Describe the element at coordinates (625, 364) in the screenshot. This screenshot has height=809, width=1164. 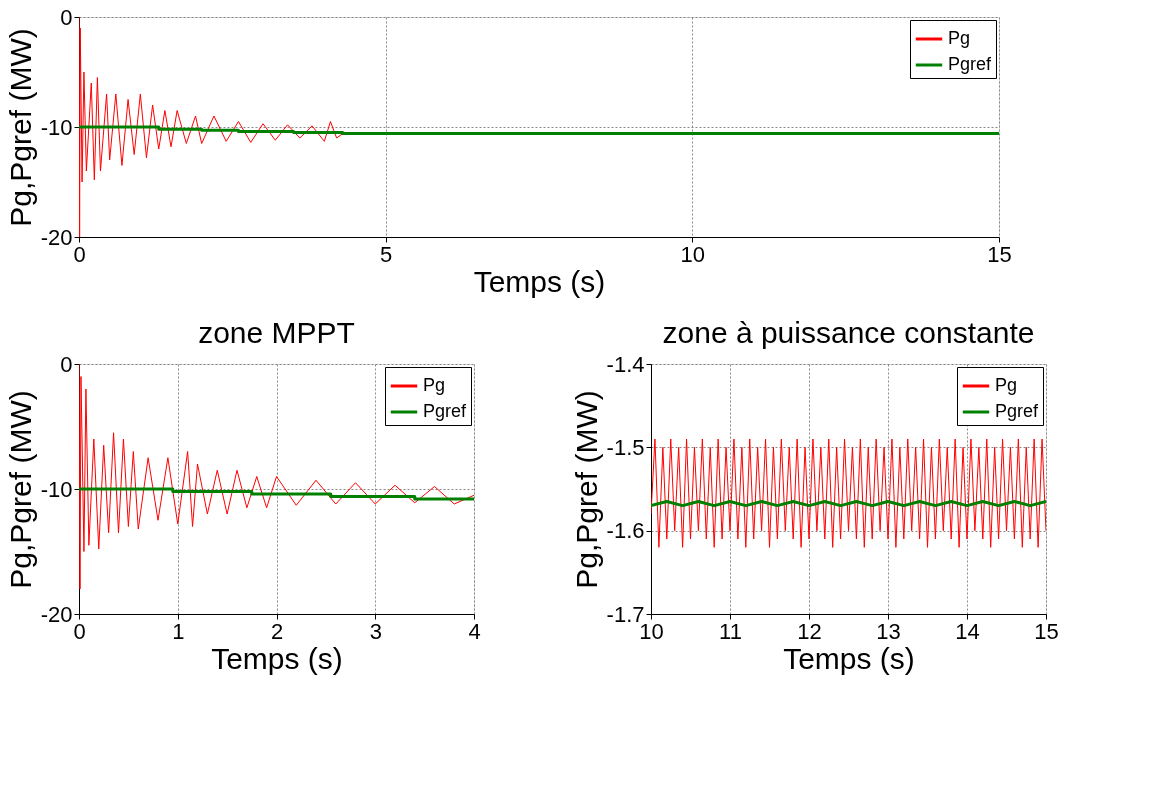
I see `y-tick-label: -1.4` at that location.